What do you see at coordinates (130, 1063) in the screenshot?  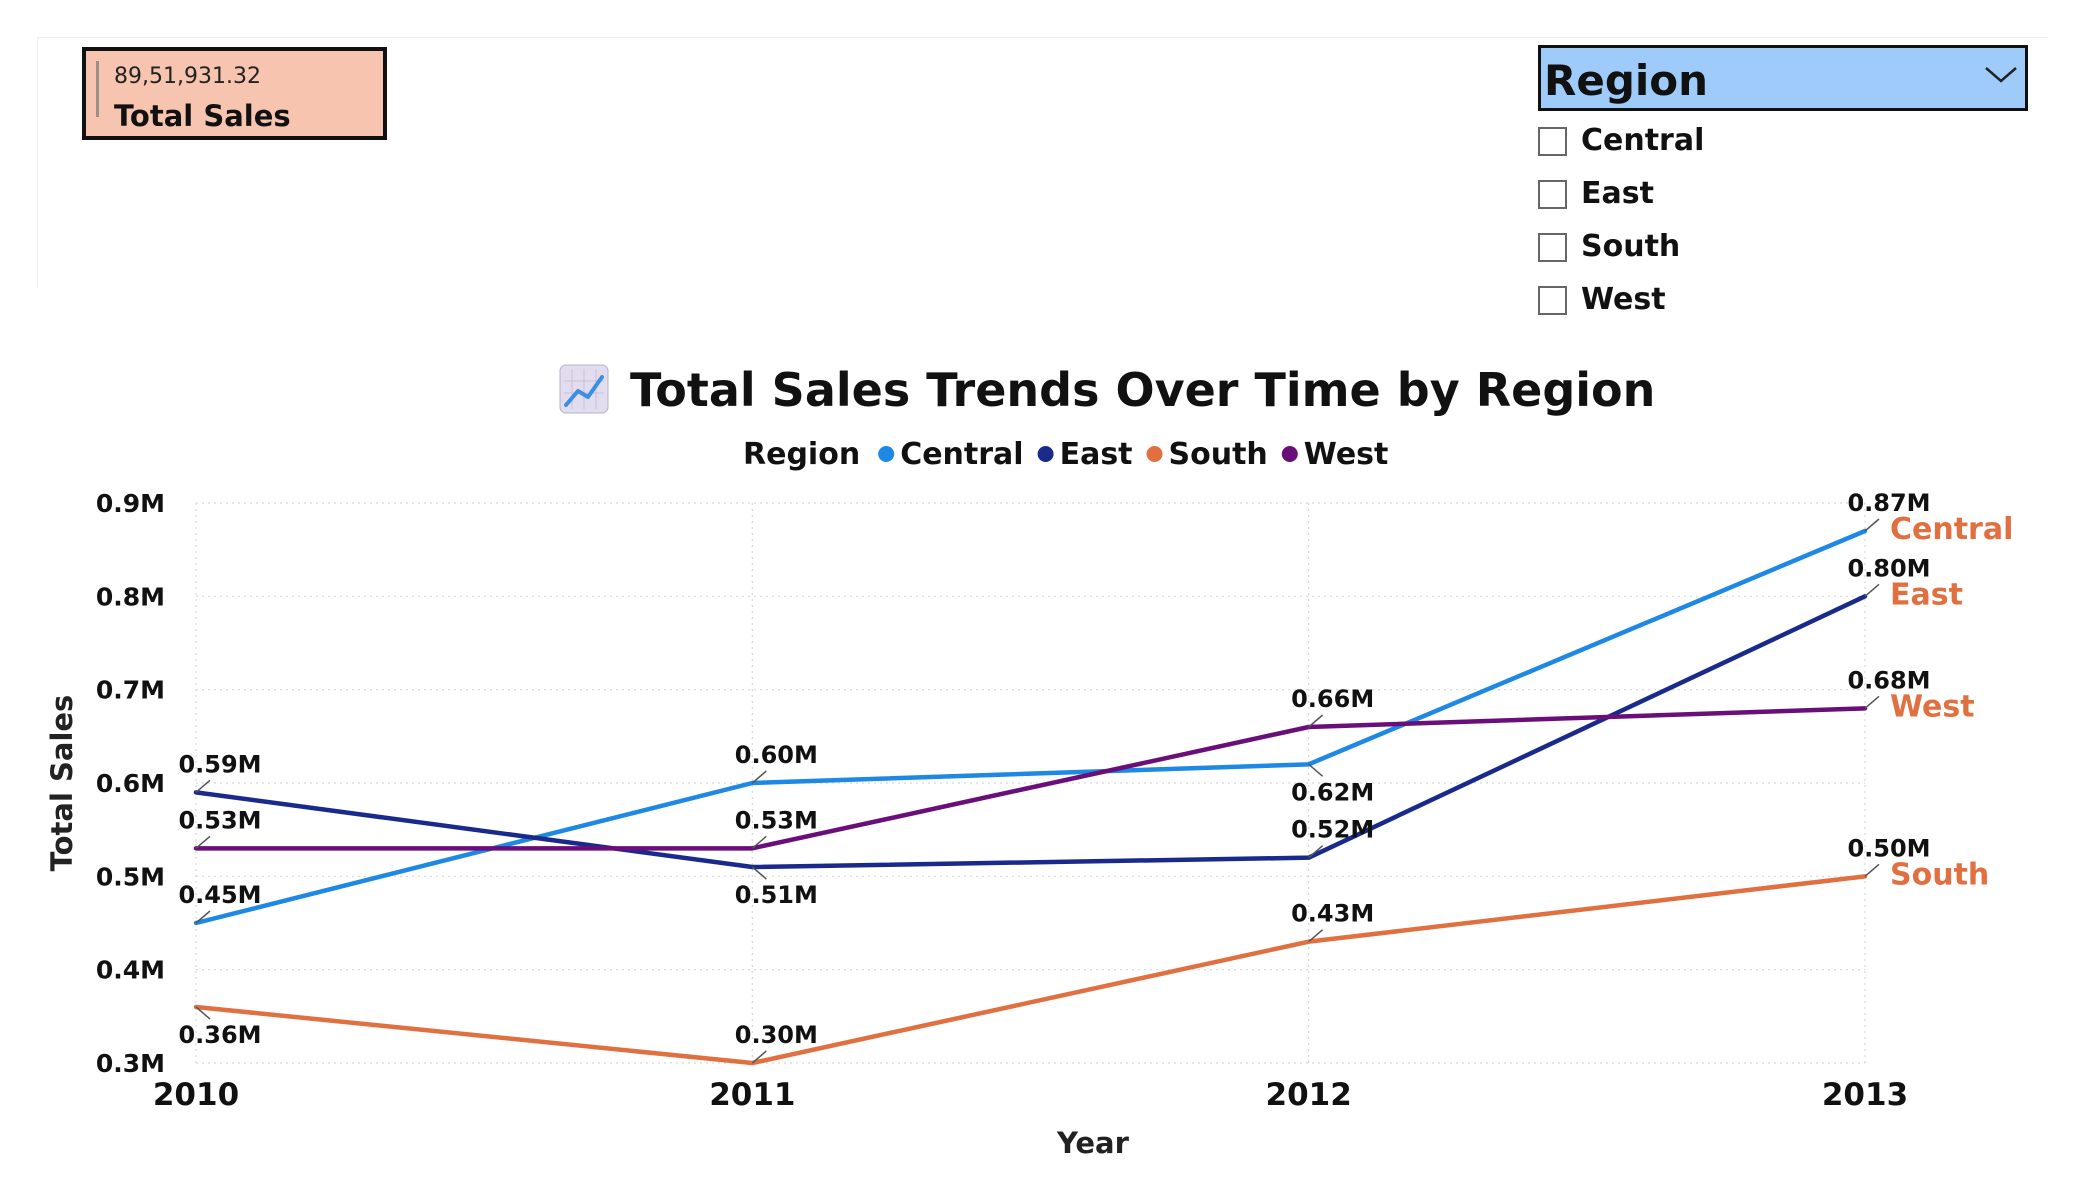 I see `y-tick-label: 0.3M` at bounding box center [130, 1063].